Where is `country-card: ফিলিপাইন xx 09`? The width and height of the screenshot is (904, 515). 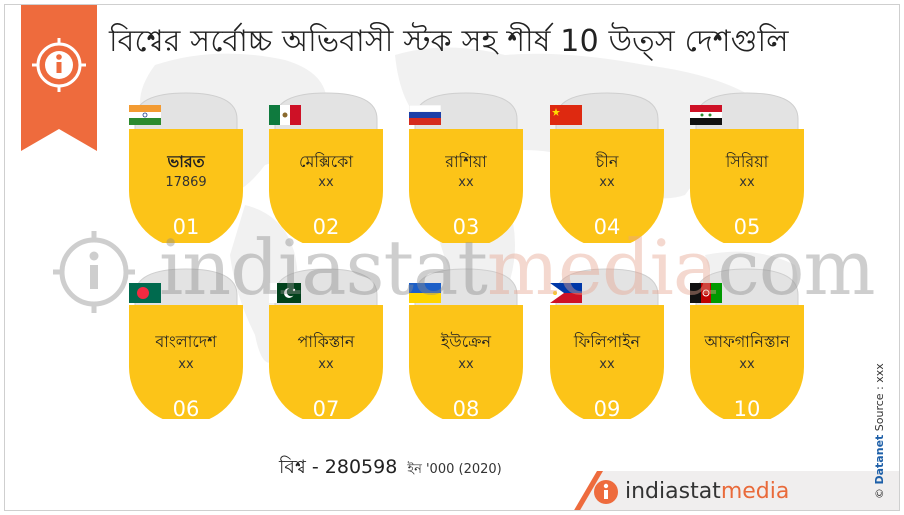
country-card: ফিলিপাইন xx 09 is located at coordinates (607, 344).